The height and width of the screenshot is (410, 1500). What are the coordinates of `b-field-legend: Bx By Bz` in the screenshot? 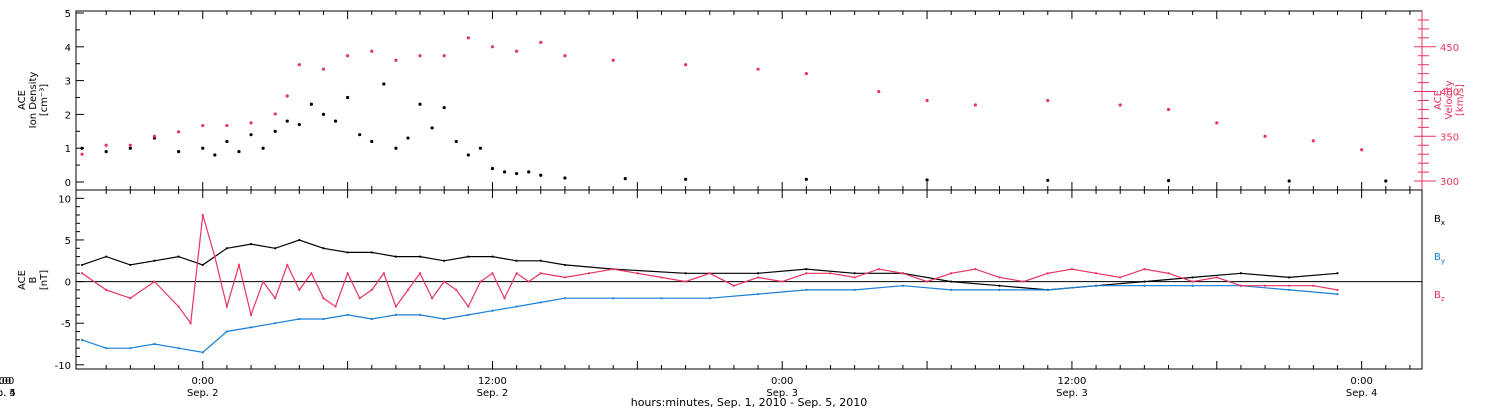 It's located at (1439, 258).